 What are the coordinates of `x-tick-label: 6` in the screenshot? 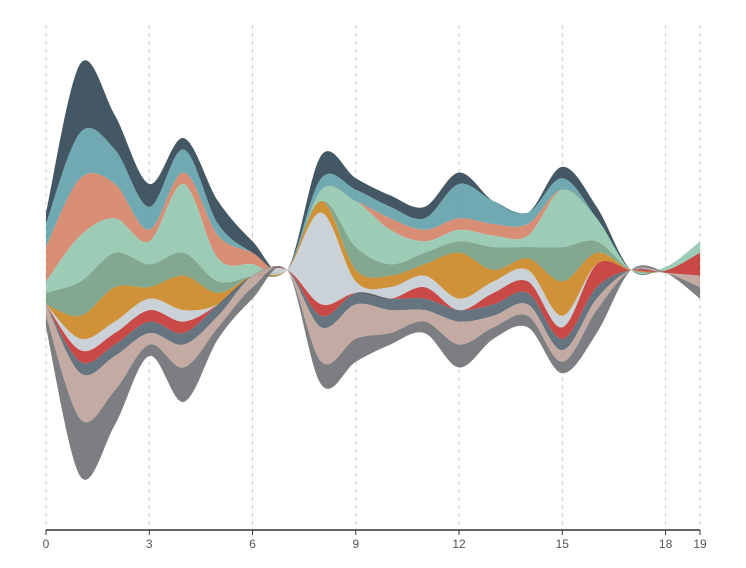 It's located at (252, 544).